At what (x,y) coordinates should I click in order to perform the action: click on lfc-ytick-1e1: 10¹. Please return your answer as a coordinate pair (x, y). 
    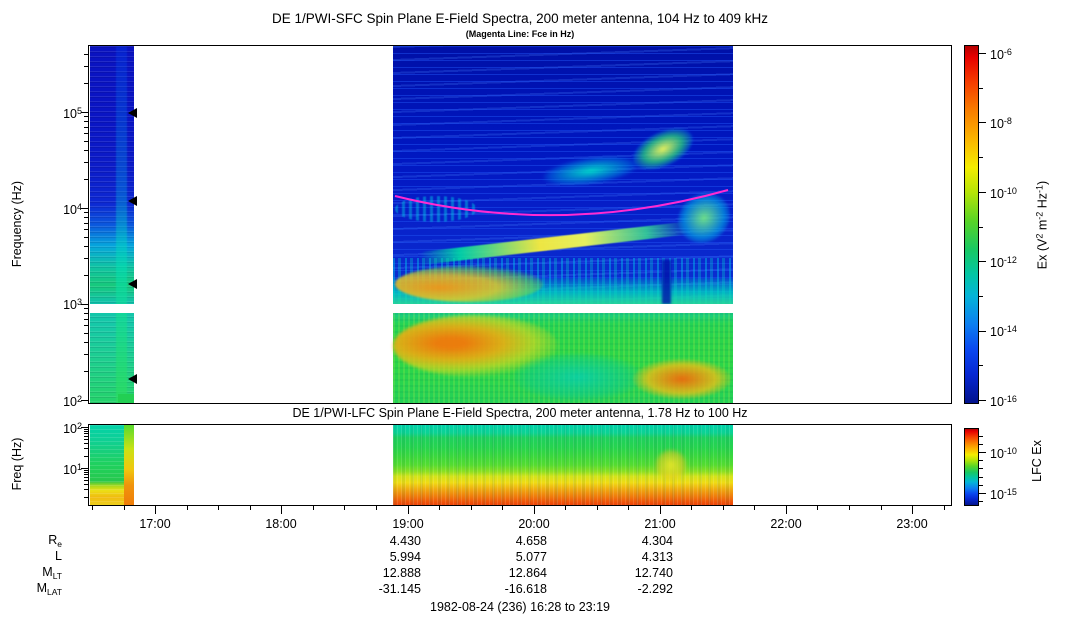
    Looking at the image, I should click on (72, 469).